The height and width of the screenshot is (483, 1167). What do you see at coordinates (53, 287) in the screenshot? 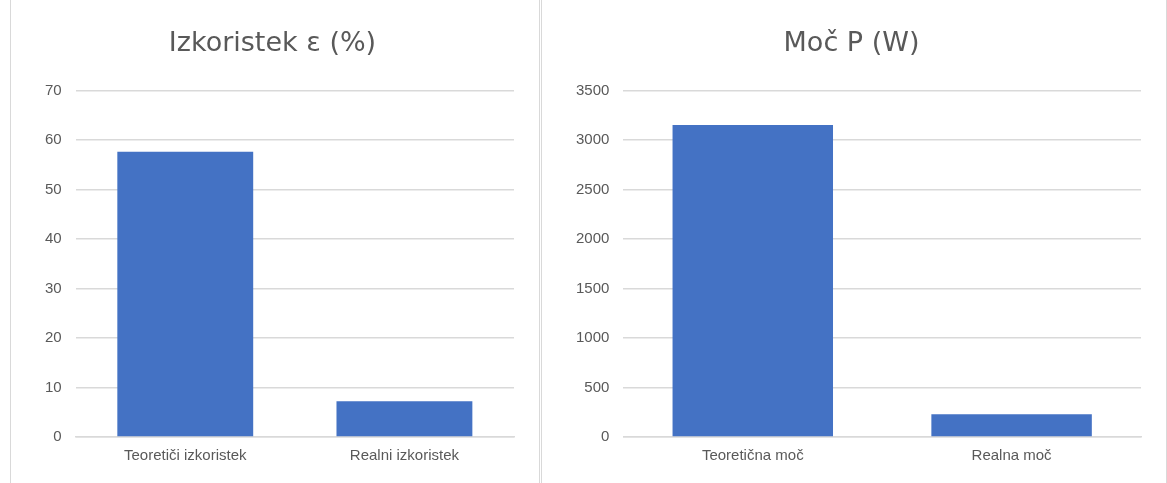
I see `y-tick-label: 30` at bounding box center [53, 287].